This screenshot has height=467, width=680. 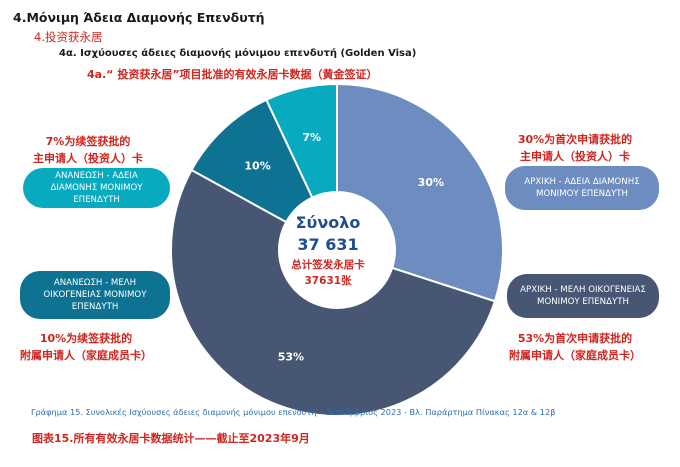 What do you see at coordinates (328, 281) in the screenshot?
I see `total-value-chinese: 37631张` at bounding box center [328, 281].